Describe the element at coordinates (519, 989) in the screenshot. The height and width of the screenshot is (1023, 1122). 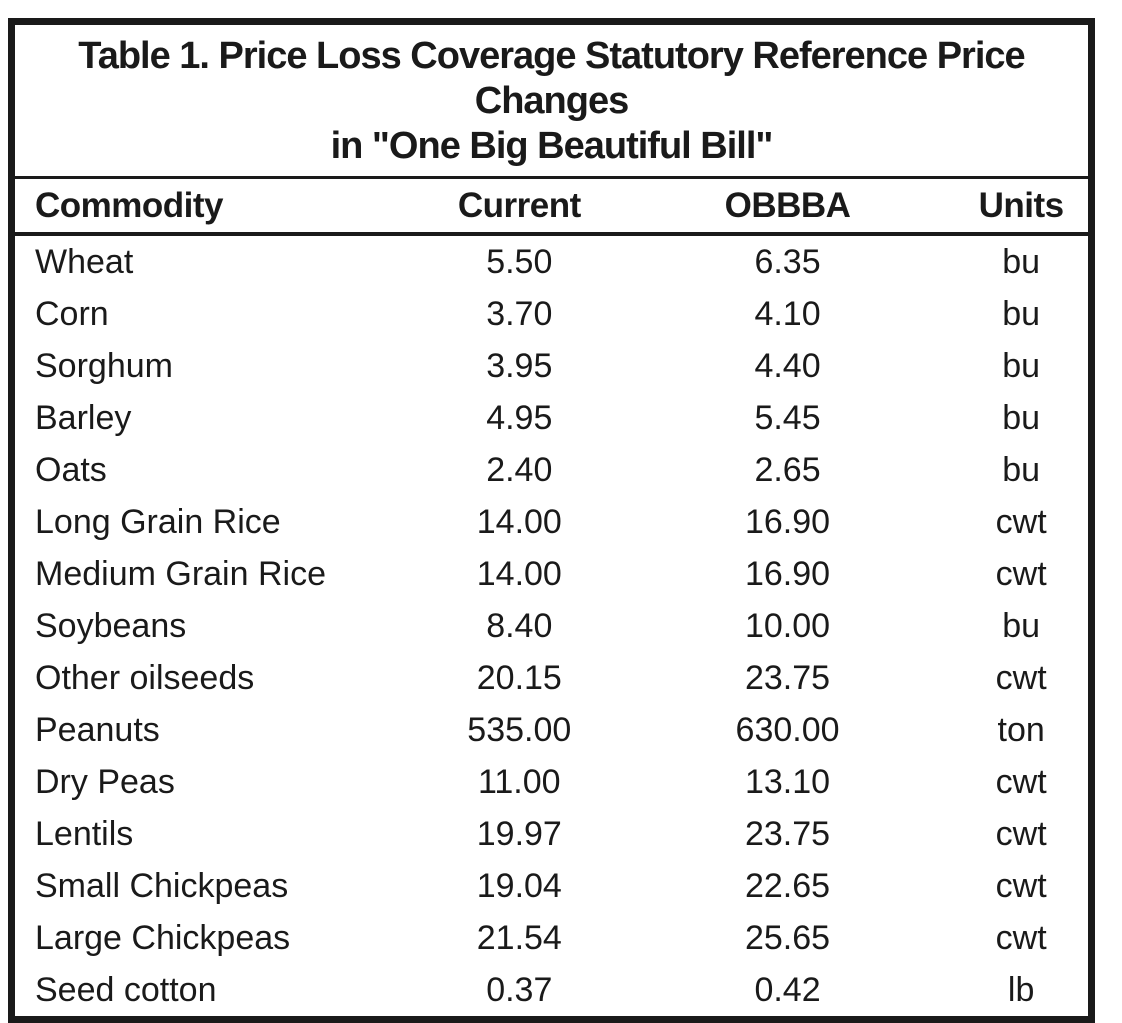
I see `current-price-cell: 0.37` at that location.